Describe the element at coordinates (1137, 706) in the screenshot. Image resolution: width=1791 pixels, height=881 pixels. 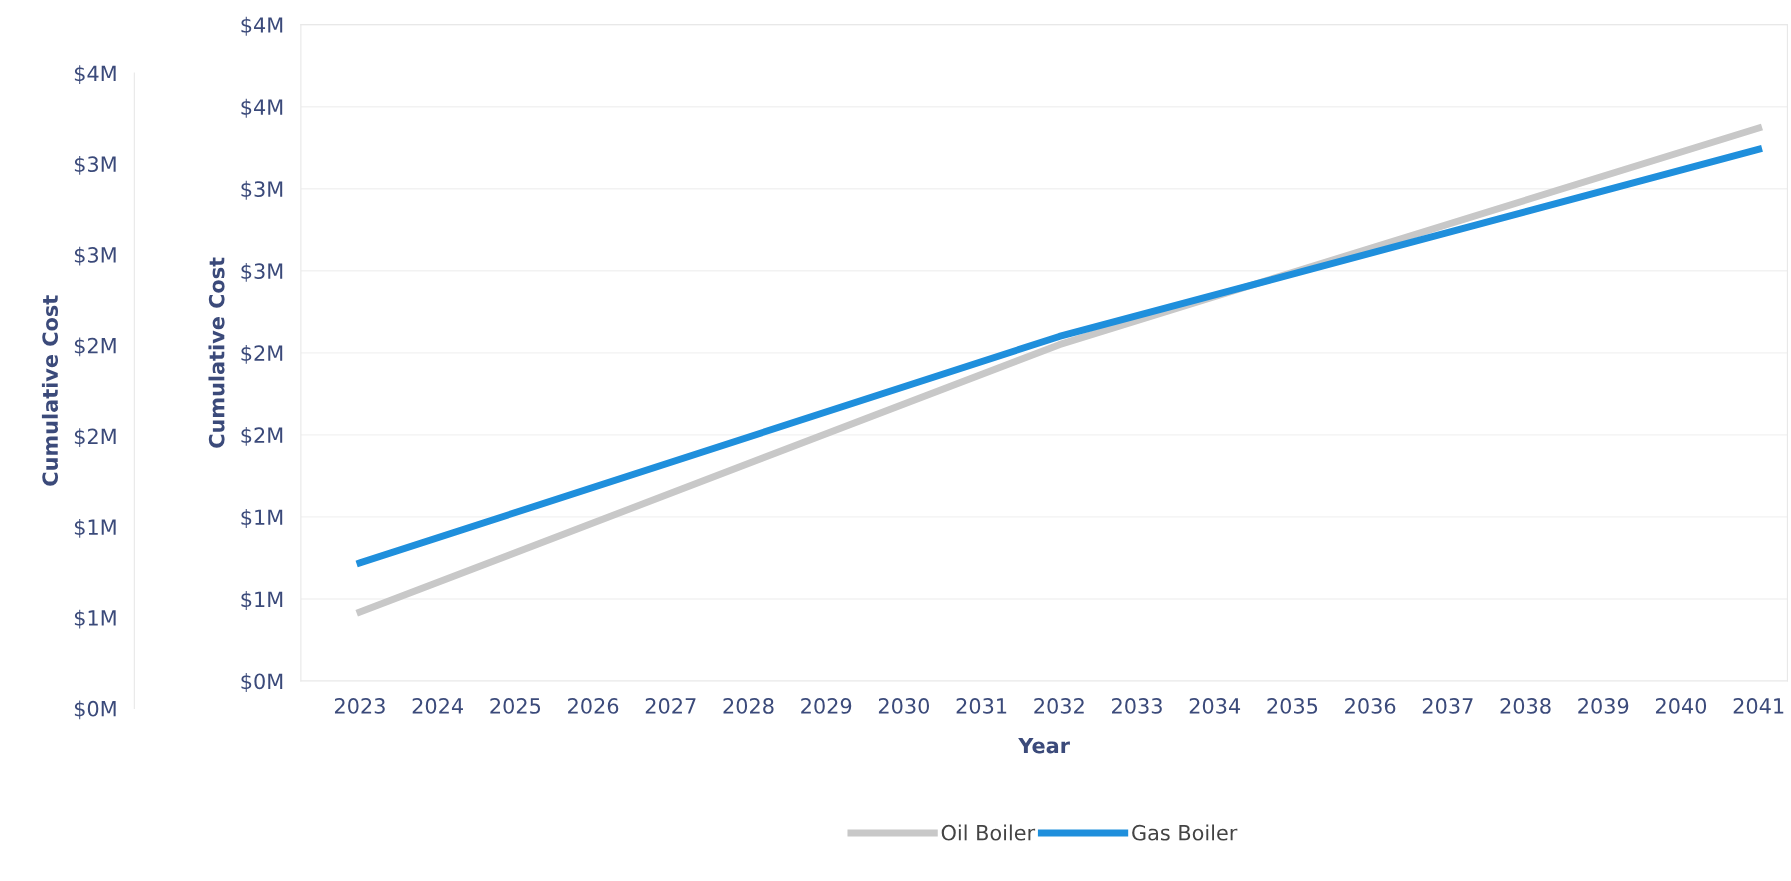
I see `x-tick-label: 2033` at that location.